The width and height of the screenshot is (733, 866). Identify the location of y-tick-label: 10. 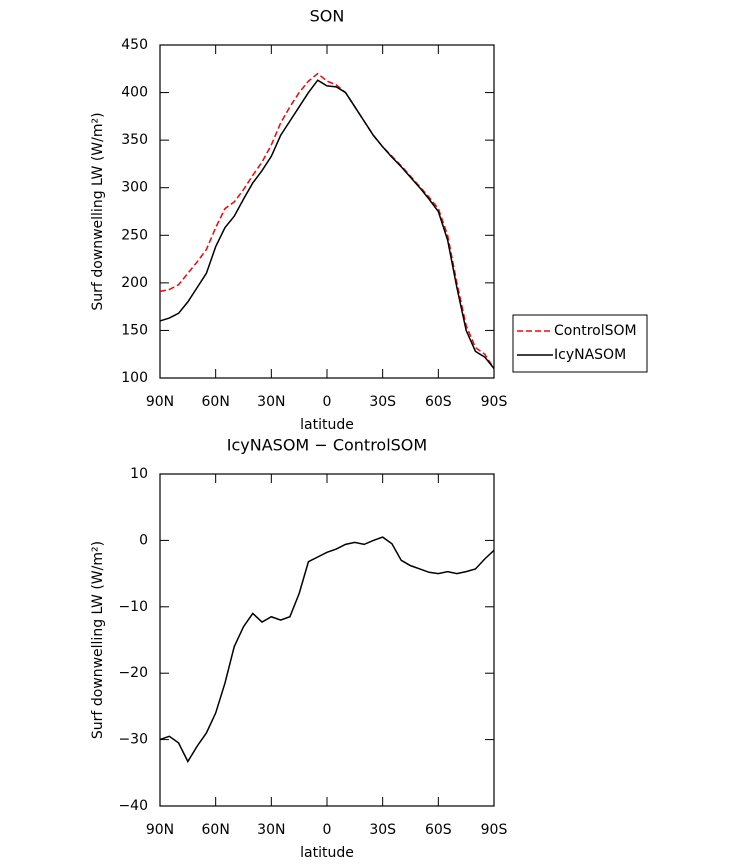
(139, 474).